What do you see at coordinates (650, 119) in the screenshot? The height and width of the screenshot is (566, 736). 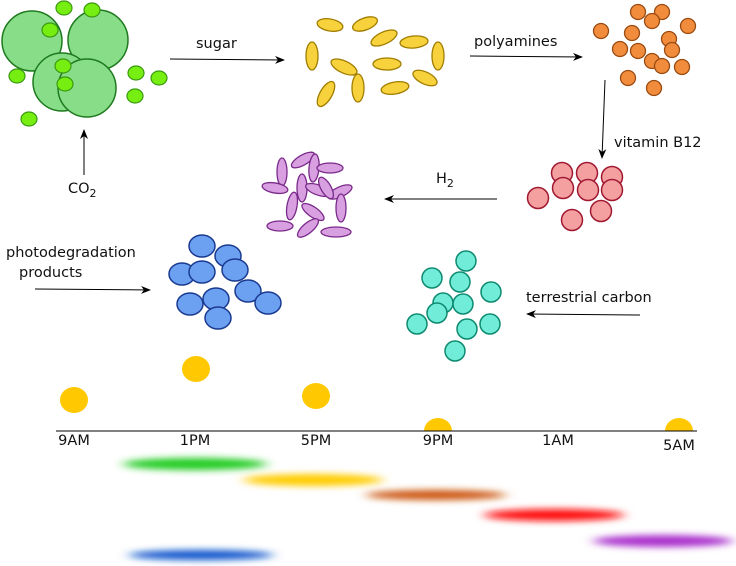 I see `vitamin-b12-arrow-group: vitamin B12` at bounding box center [650, 119].